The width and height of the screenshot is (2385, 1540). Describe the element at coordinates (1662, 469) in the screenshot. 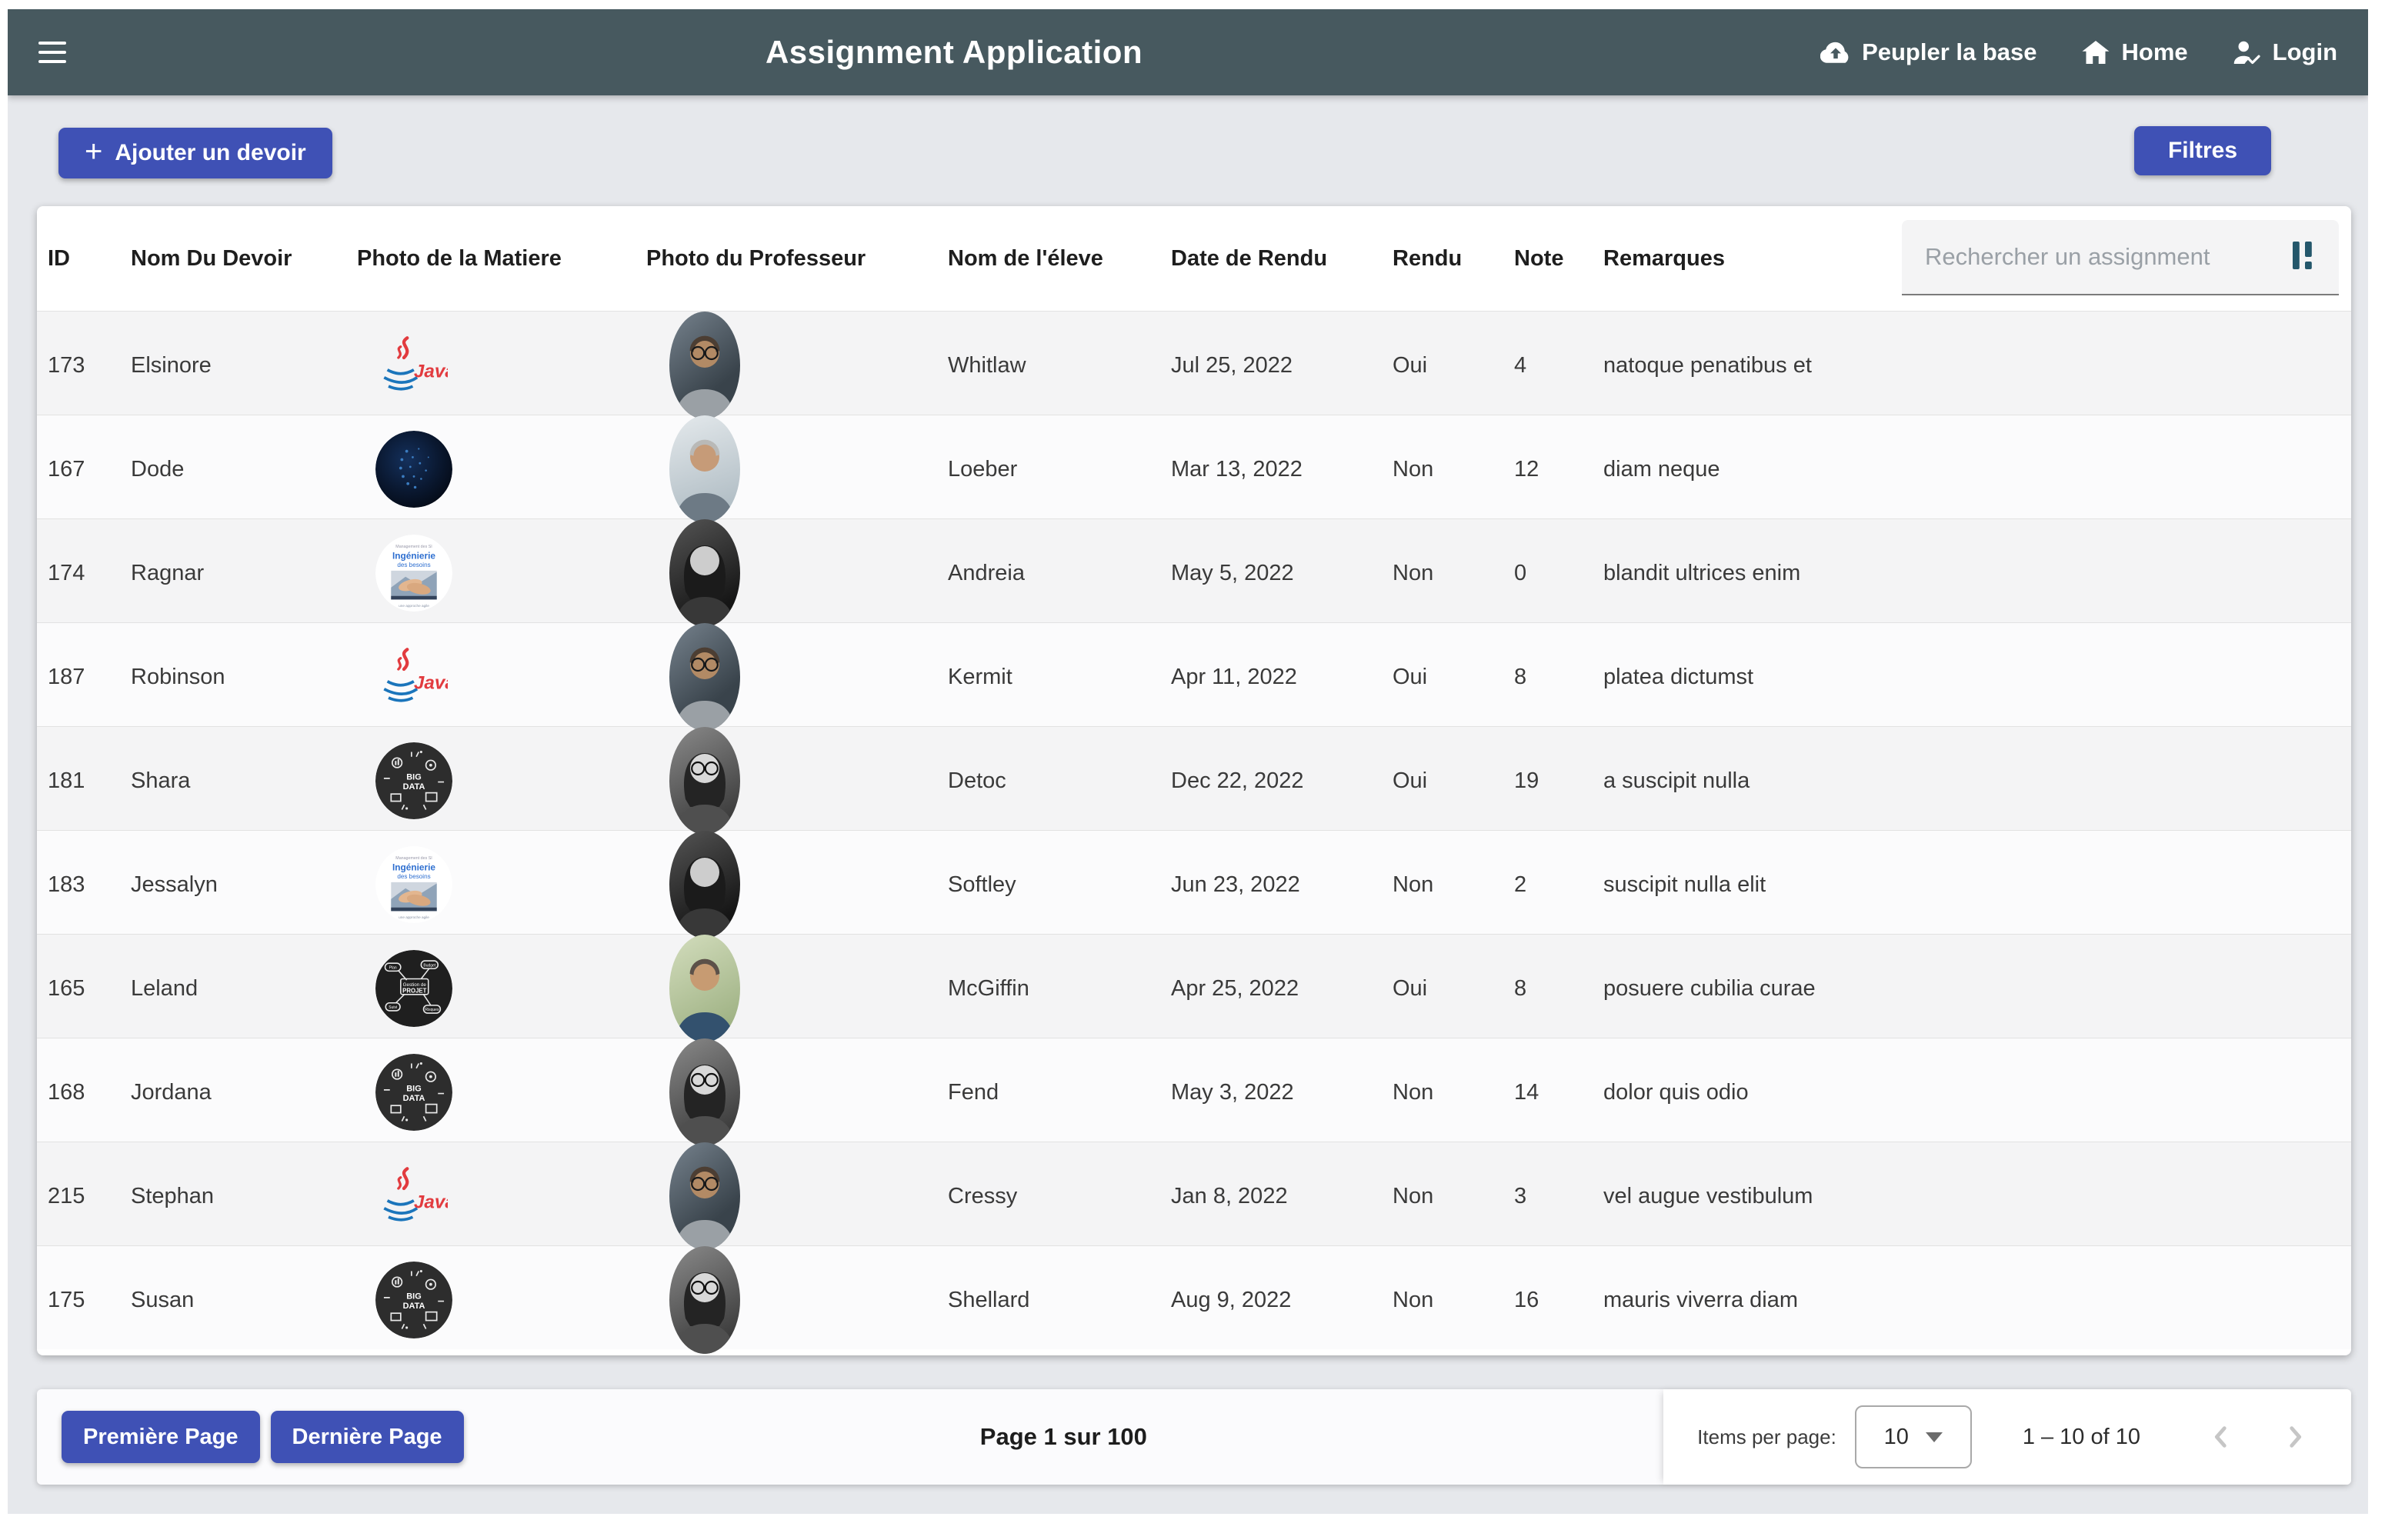

I see `cell-remarques: diam neque` at that location.